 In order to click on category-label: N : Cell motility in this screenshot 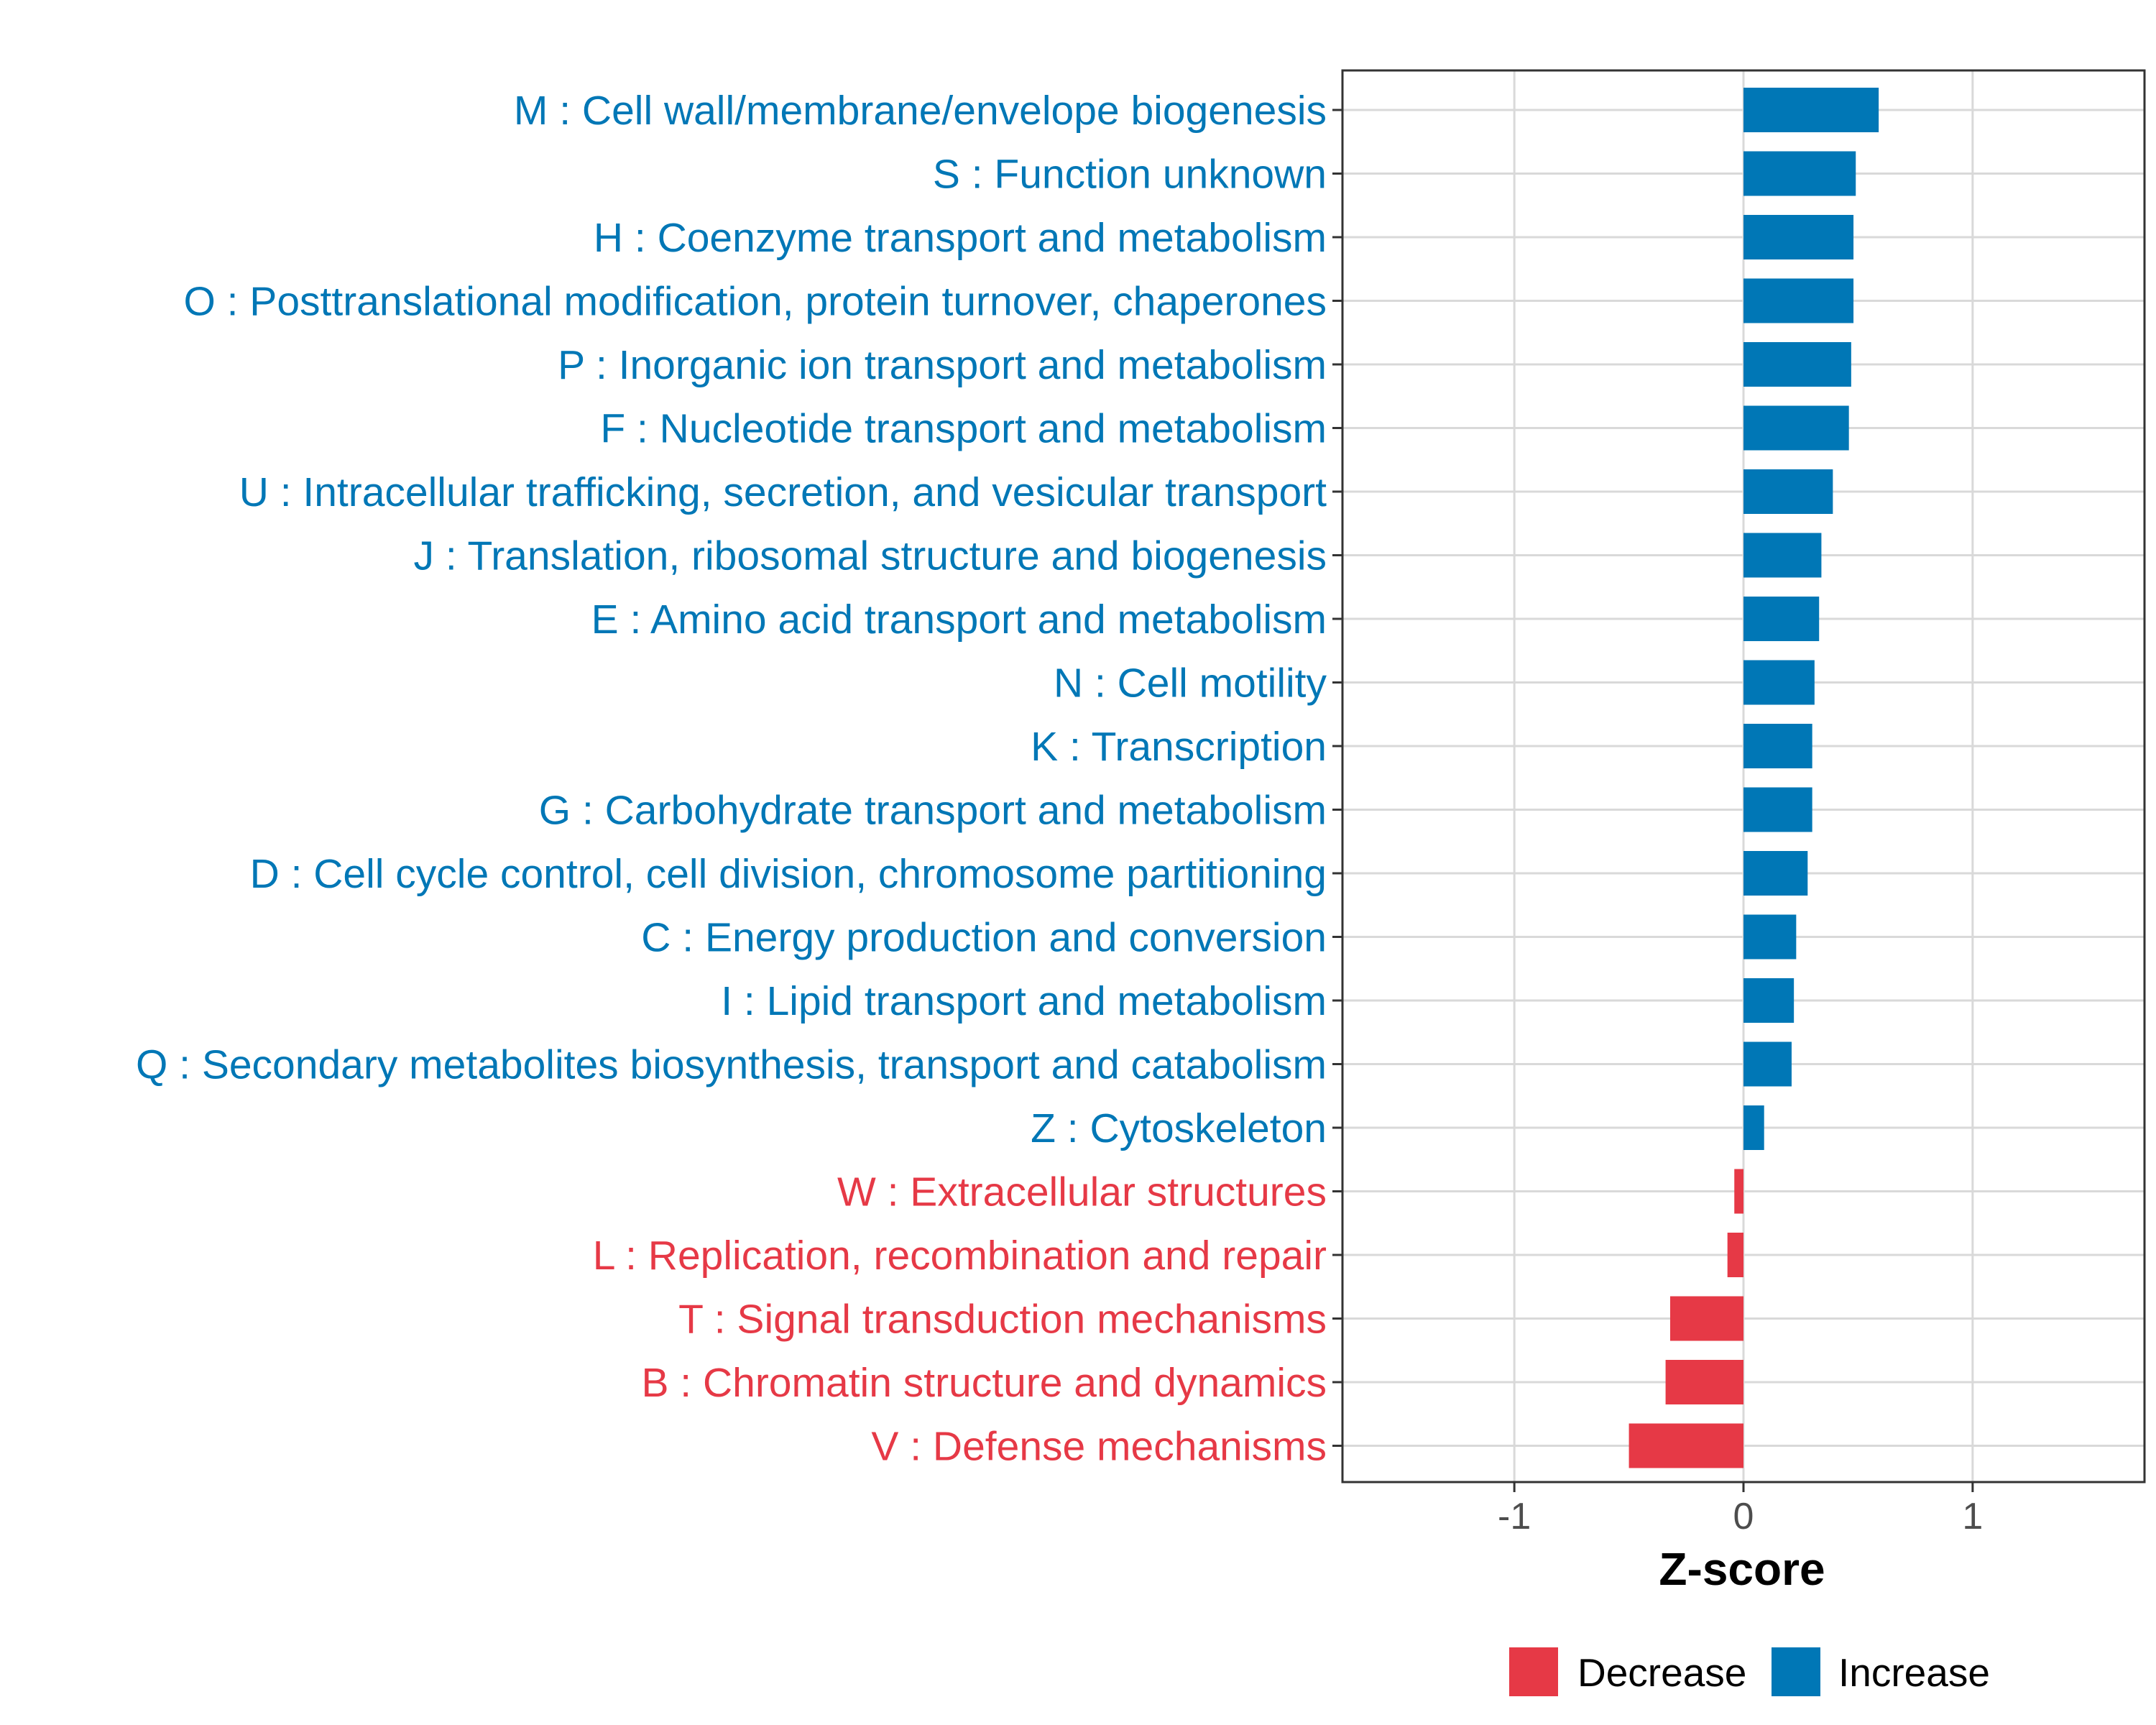, I will do `click(1190, 684)`.